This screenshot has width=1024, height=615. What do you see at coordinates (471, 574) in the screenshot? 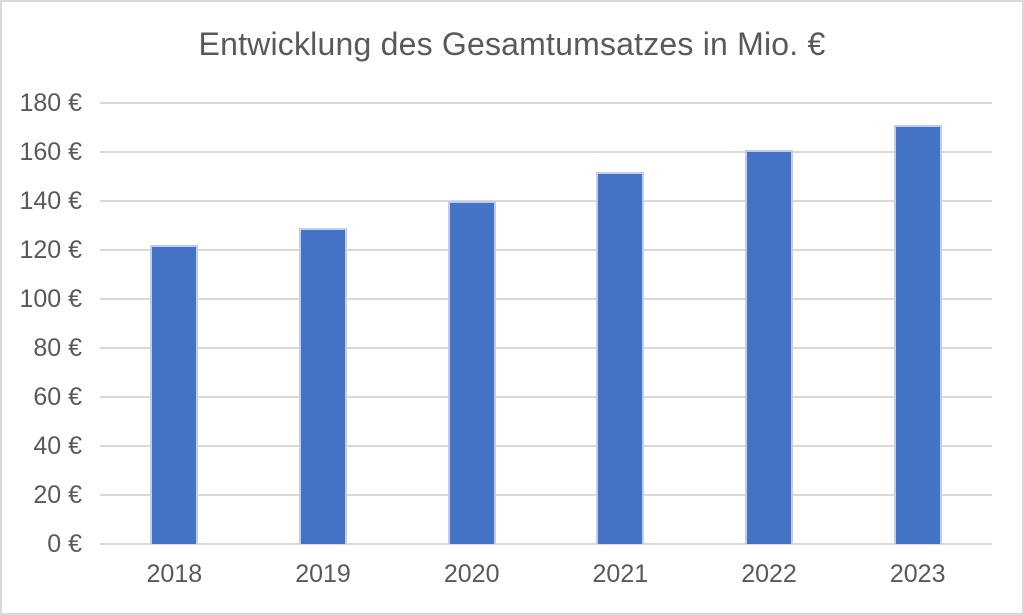
I see `x-axis-tick-label-2020: 2020` at bounding box center [471, 574].